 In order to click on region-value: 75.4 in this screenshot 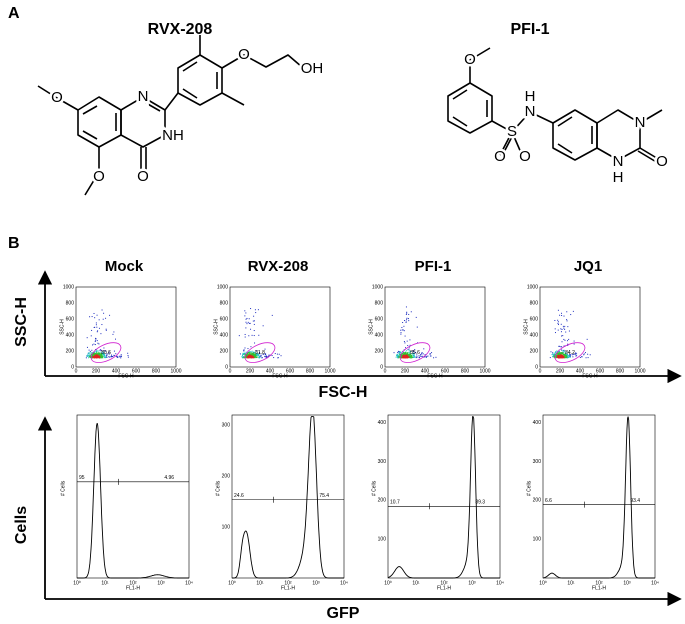, I will do `click(324, 496)`.